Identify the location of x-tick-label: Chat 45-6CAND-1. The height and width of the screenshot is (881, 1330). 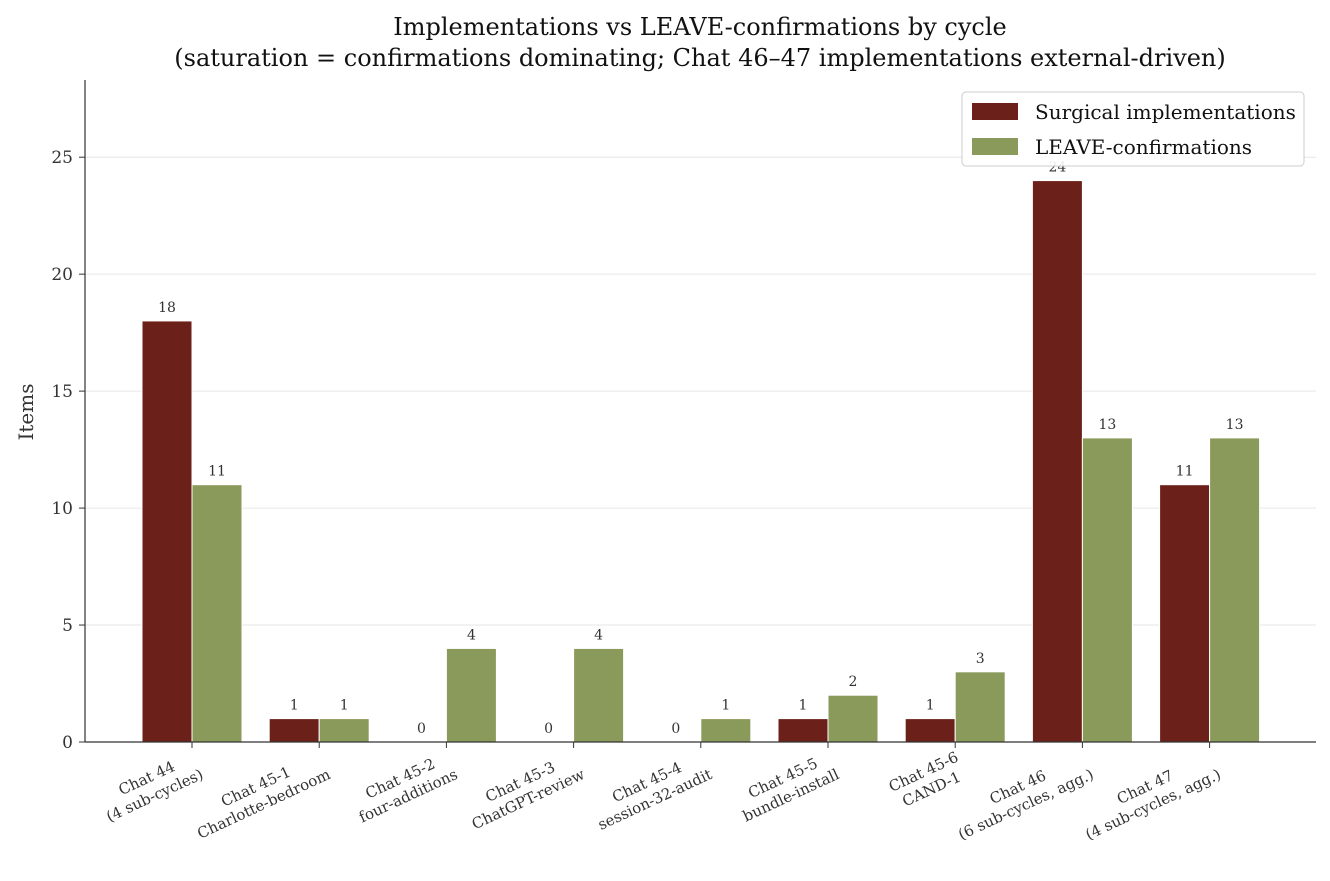
(927, 780).